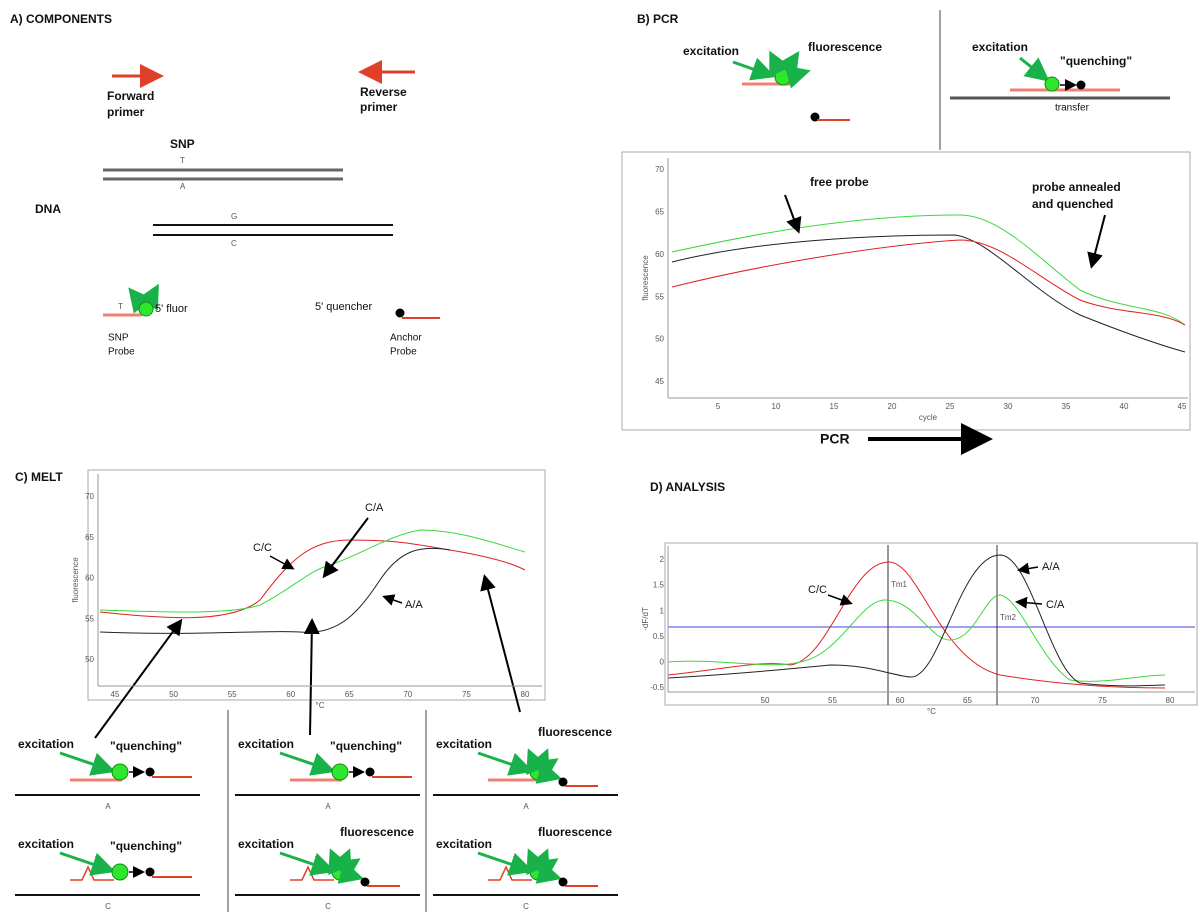  Describe the element at coordinates (526, 906) in the screenshot. I see `strand-label: C` at that location.